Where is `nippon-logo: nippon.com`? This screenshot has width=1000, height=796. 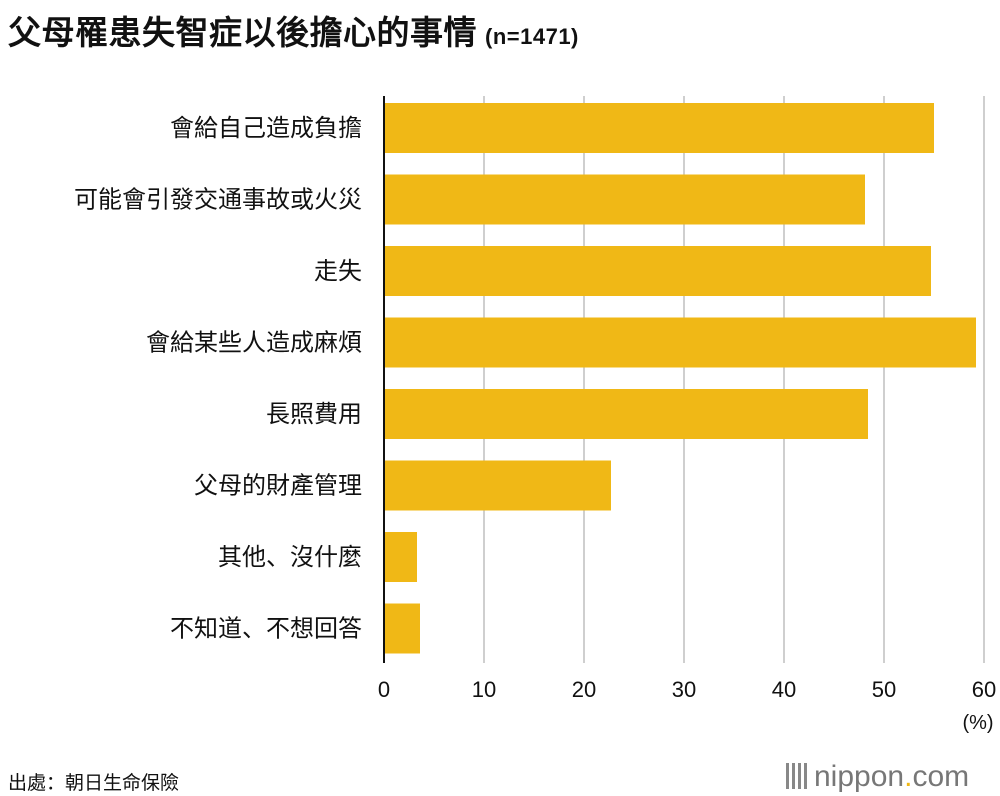 nippon-logo: nippon.com is located at coordinates (877, 777).